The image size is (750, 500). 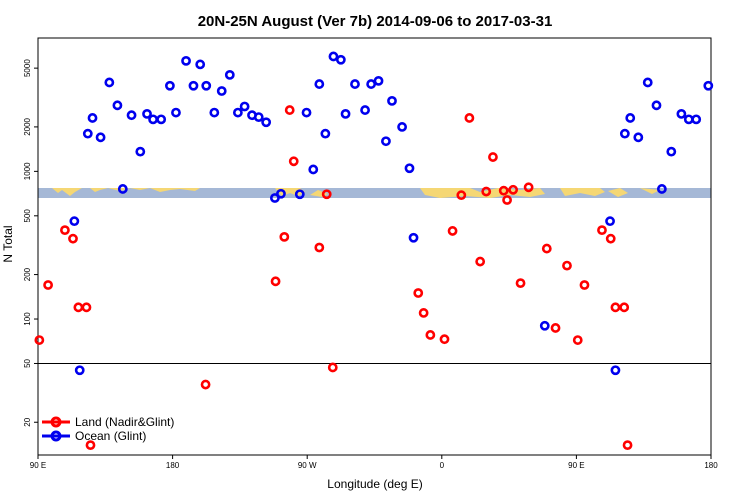 What do you see at coordinates (27, 319) in the screenshot?
I see `y-tick-label: 100` at bounding box center [27, 319].